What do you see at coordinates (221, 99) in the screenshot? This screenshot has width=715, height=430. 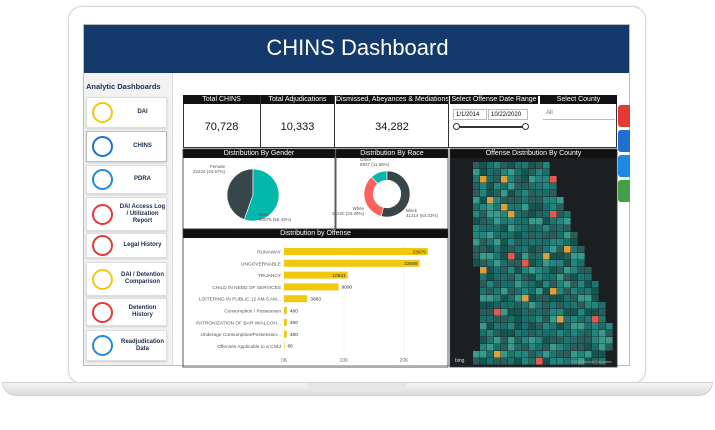 I see `kpi-label: Total CHINS` at bounding box center [221, 99].